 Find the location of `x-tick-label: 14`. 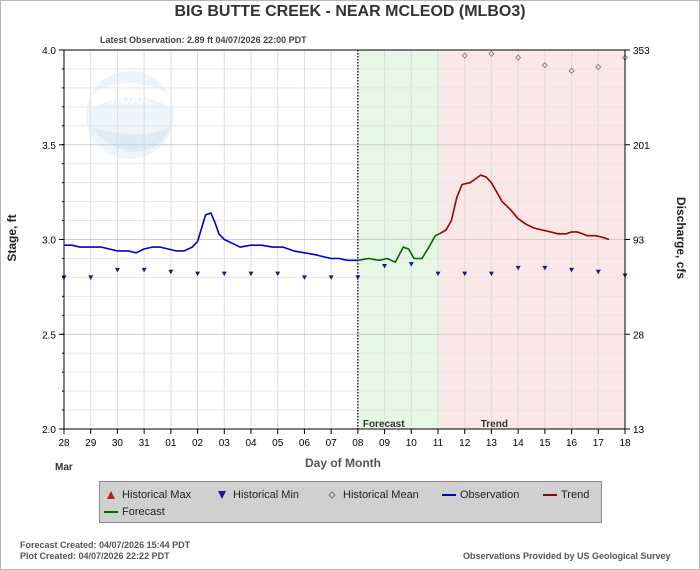

x-tick-label: 14 is located at coordinates (519, 443).